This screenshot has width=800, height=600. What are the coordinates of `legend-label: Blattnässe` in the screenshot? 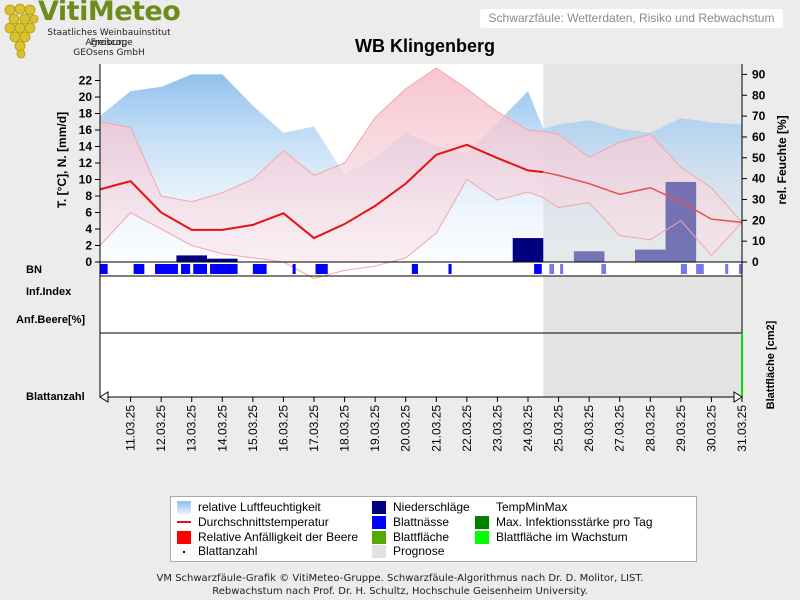 It's located at (421, 522).